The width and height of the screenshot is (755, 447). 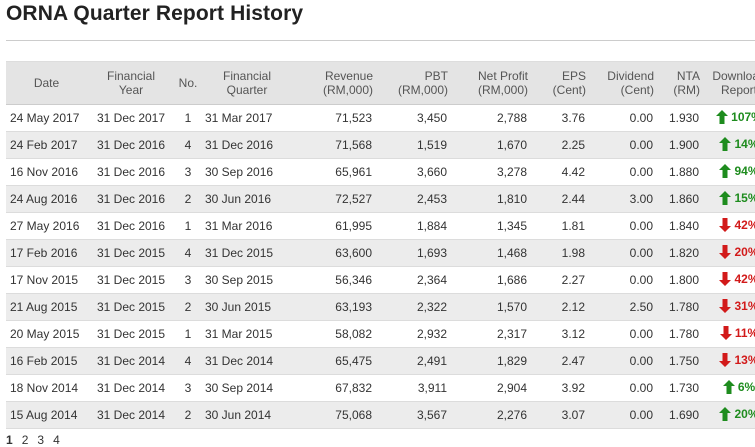 I want to click on header-eps: EPS (Cent), so click(x=565, y=83).